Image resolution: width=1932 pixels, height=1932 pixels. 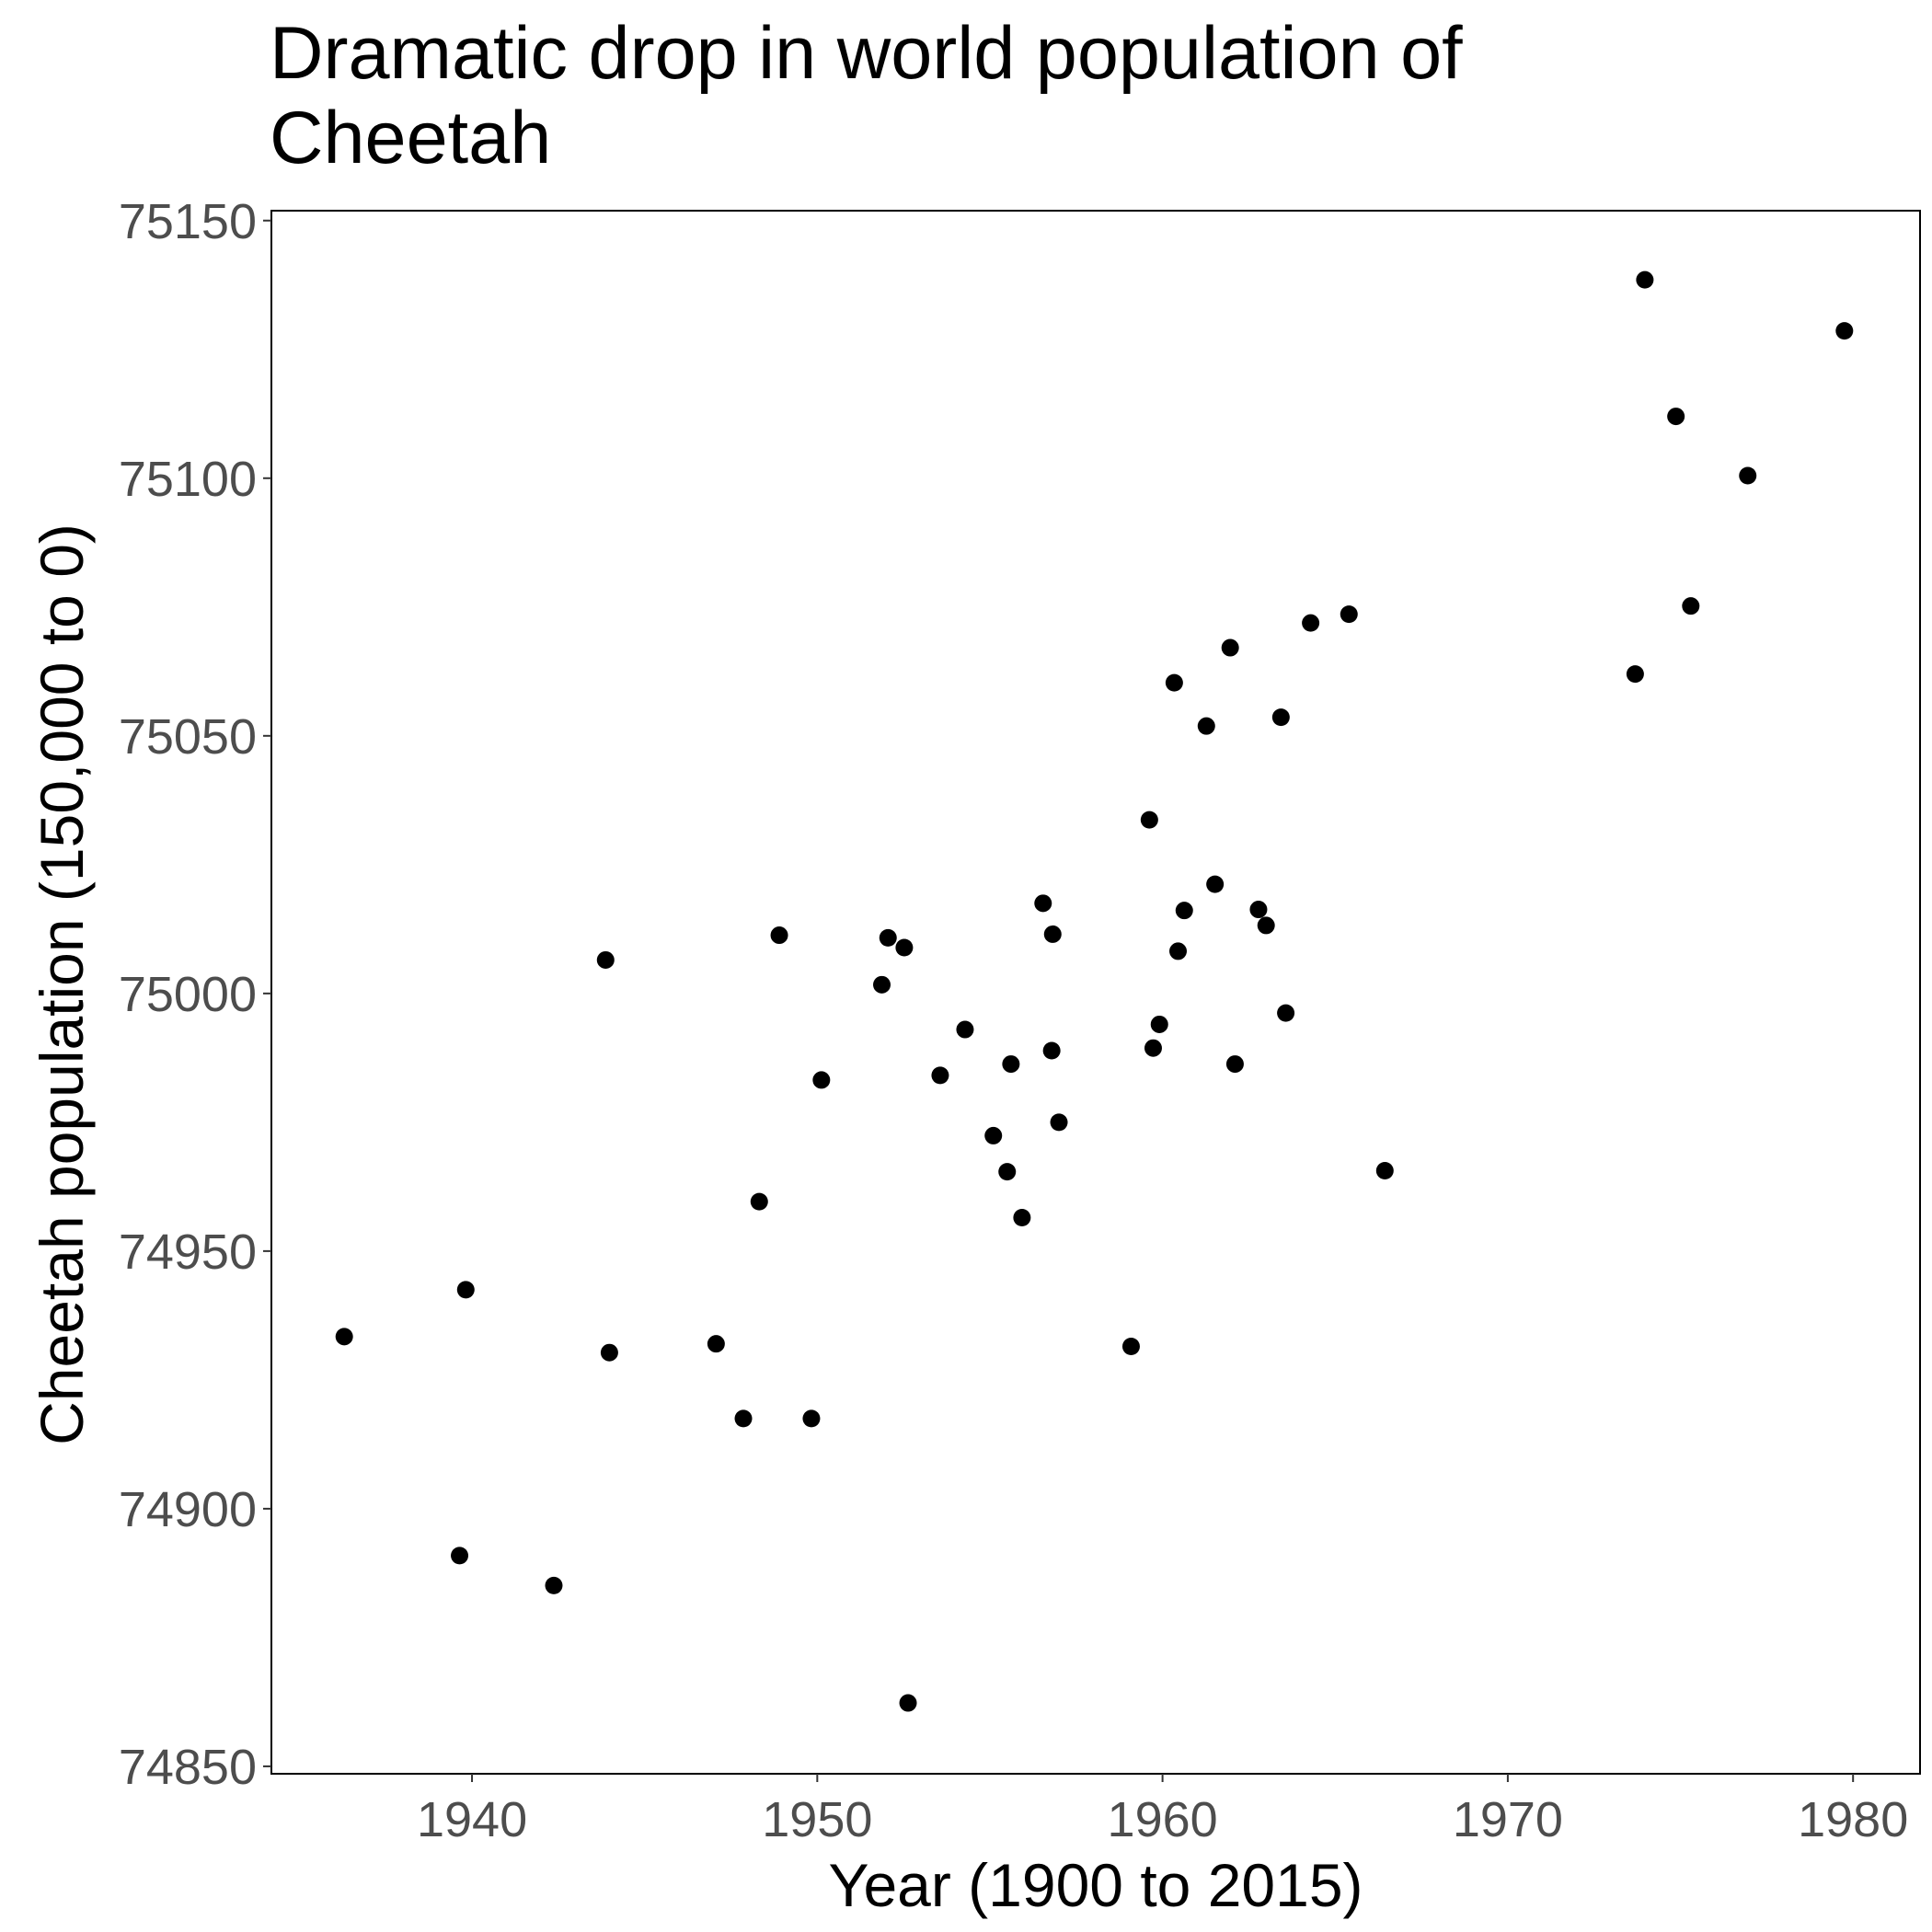 What do you see at coordinates (472, 1819) in the screenshot?
I see `x-tick-label: 1940` at bounding box center [472, 1819].